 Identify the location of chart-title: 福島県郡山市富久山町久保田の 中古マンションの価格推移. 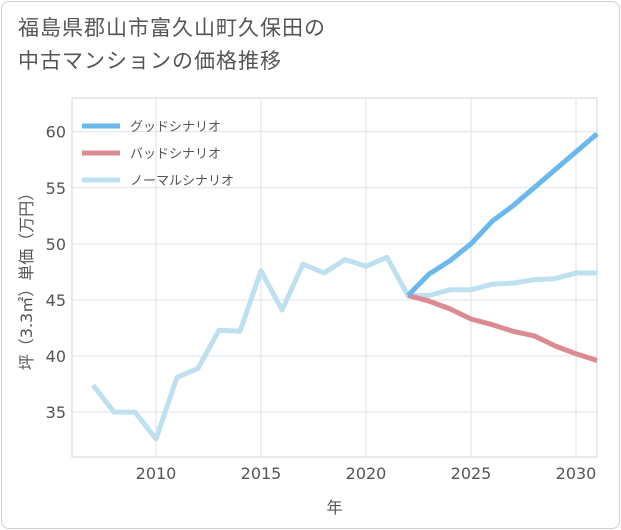
(172, 45).